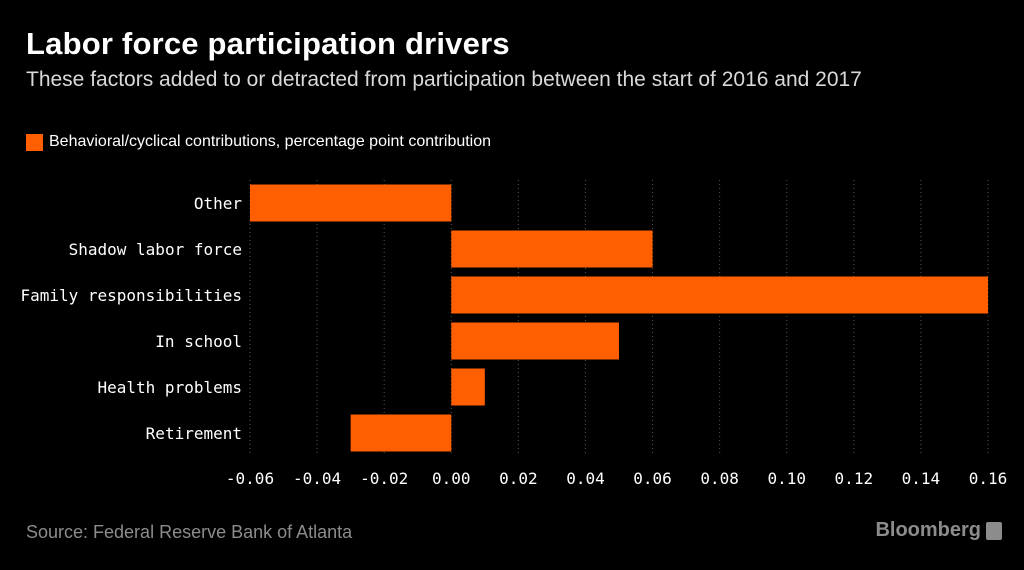 The image size is (1024, 570). What do you see at coordinates (921, 478) in the screenshot?
I see `x-tick-label: 0.14` at bounding box center [921, 478].